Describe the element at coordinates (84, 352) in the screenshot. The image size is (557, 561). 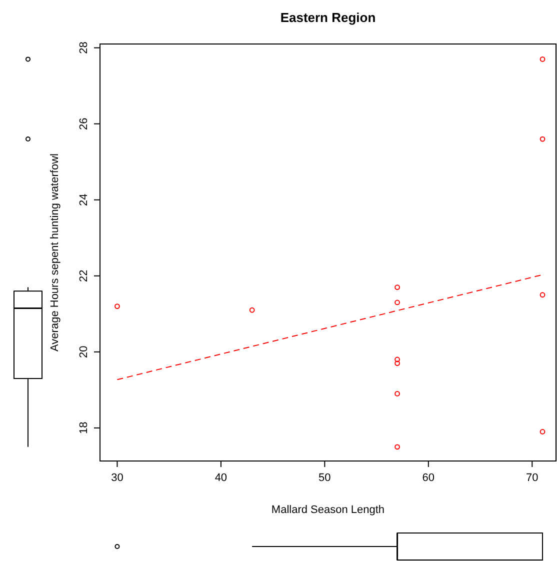
I see `y-tick-label: 20` at that location.